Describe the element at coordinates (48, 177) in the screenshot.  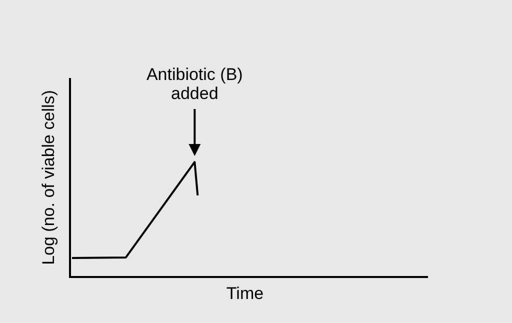
I see `y-axis-title: Log (no. of viable cells)` at that location.